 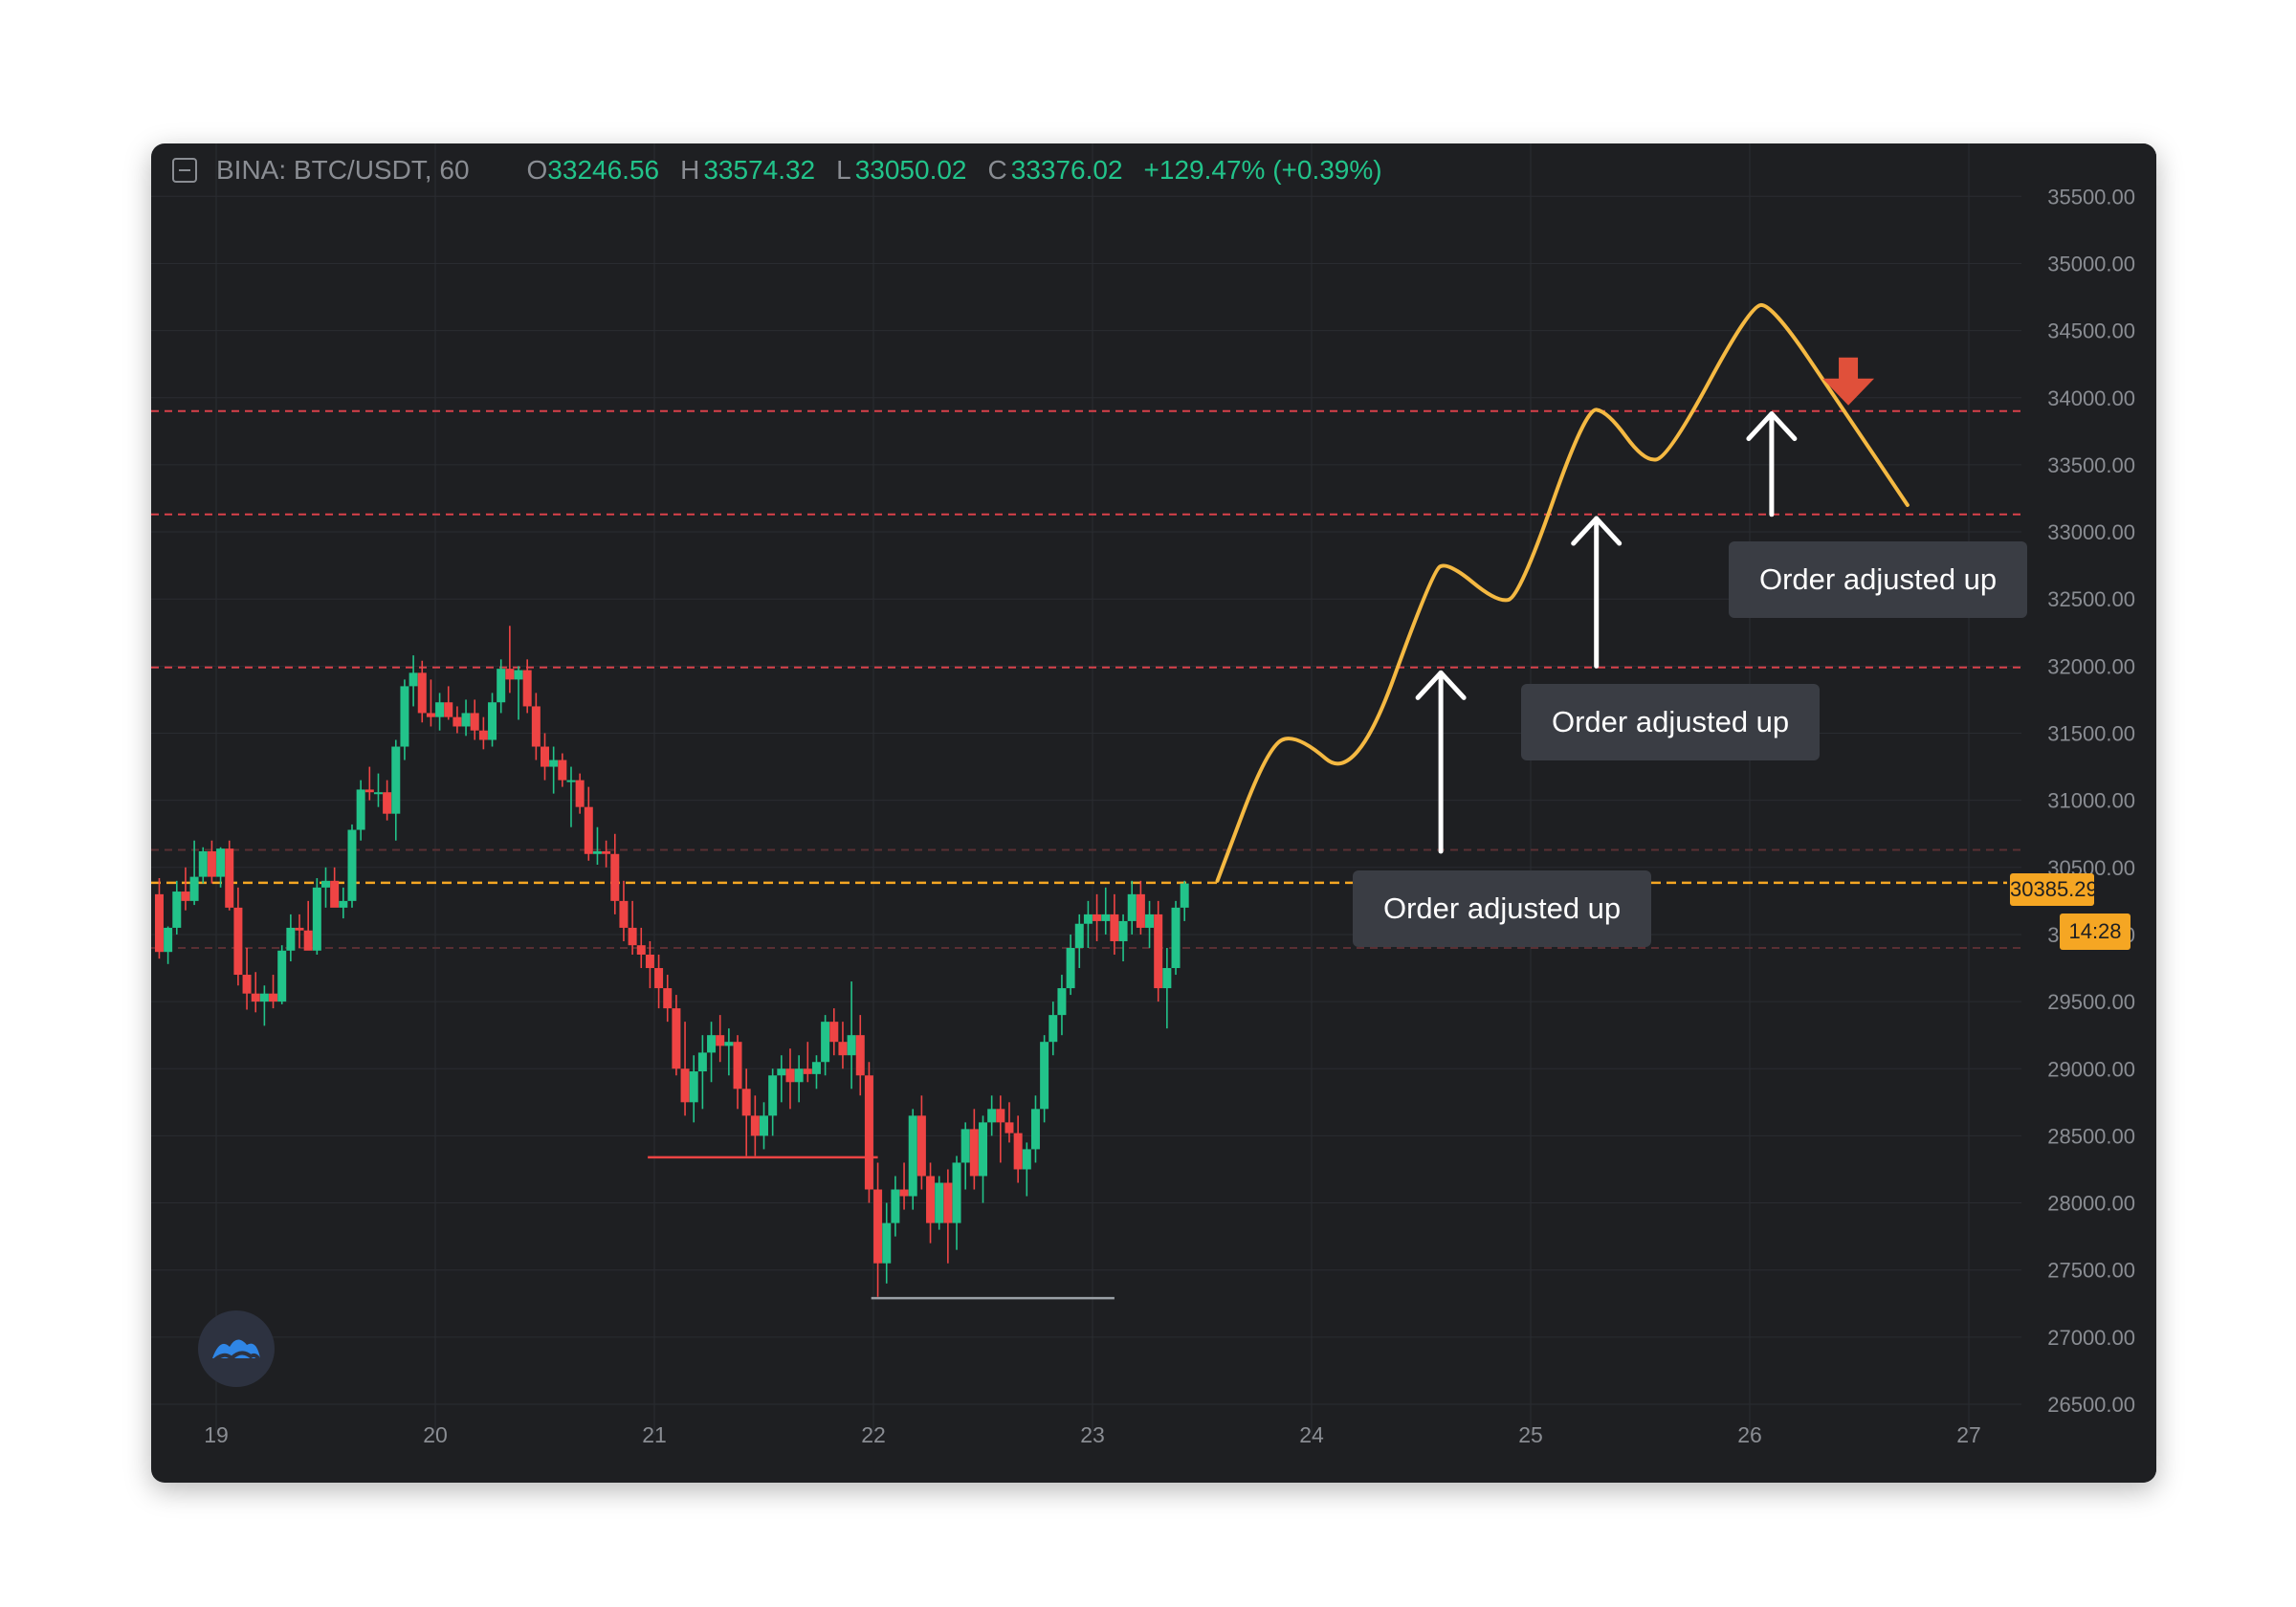 I want to click on x-tick-label: 26, so click(x=1749, y=1434).